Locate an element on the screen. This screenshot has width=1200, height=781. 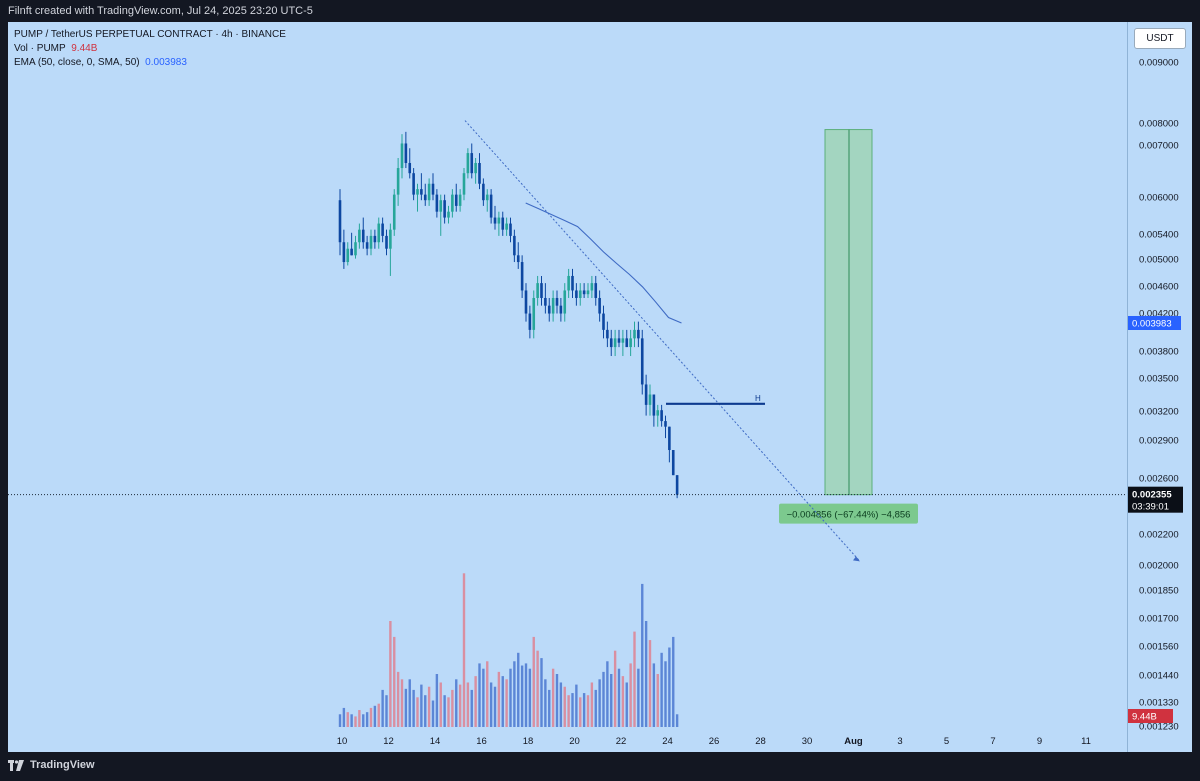
horizontal-ray-label: H is located at coordinates (758, 398).